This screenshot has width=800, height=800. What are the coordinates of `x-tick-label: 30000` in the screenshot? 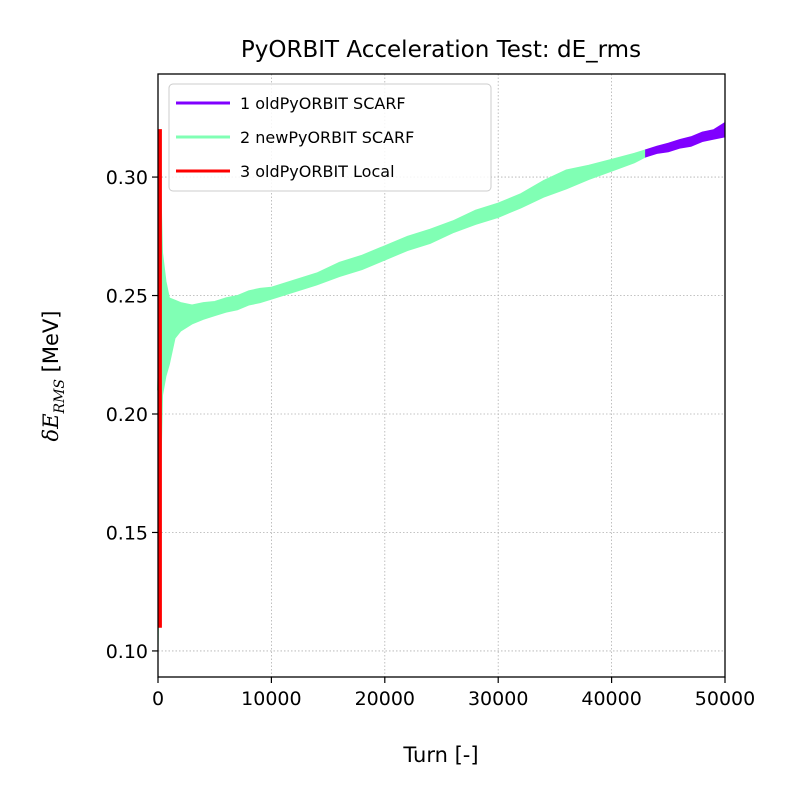 It's located at (498, 699).